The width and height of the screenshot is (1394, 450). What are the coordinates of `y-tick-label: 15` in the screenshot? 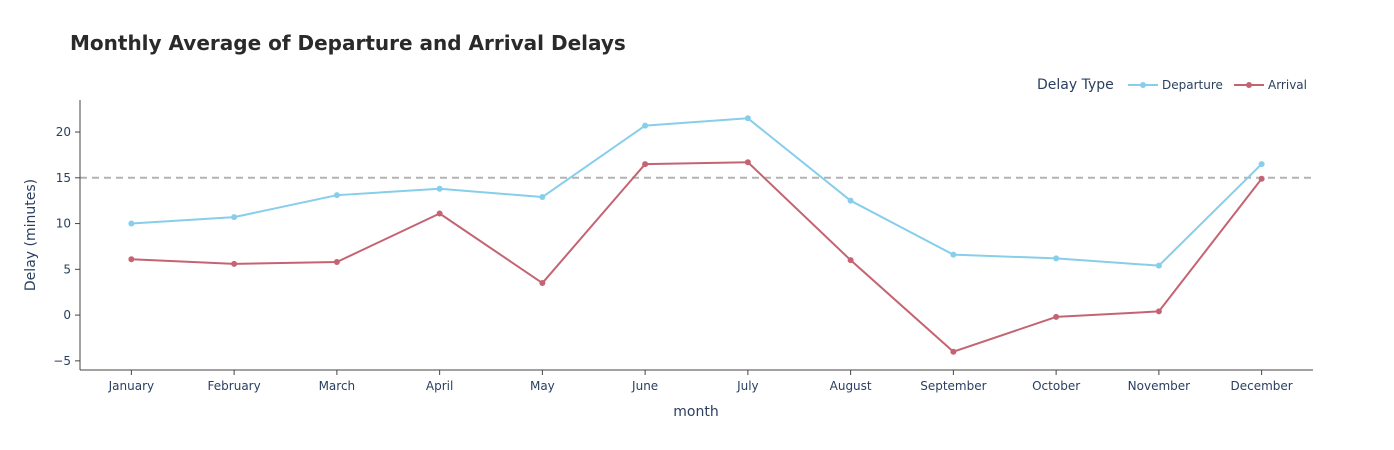 It's located at (63, 178).